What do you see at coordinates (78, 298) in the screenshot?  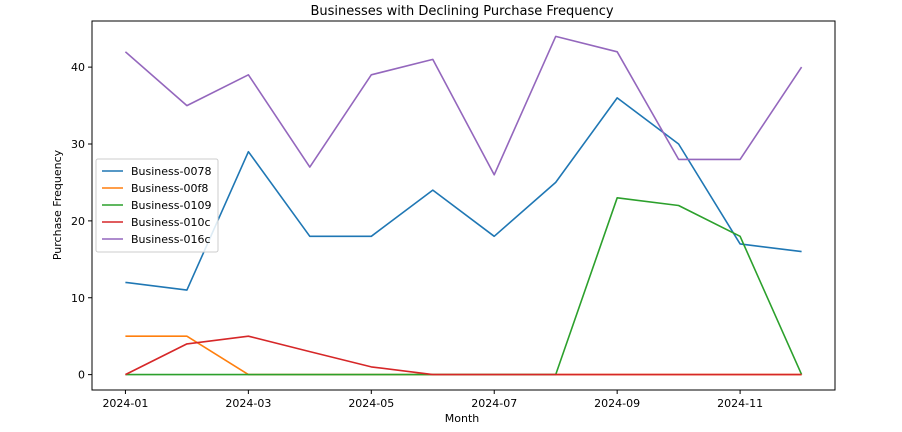 I see `y-tick-label: 10` at bounding box center [78, 298].